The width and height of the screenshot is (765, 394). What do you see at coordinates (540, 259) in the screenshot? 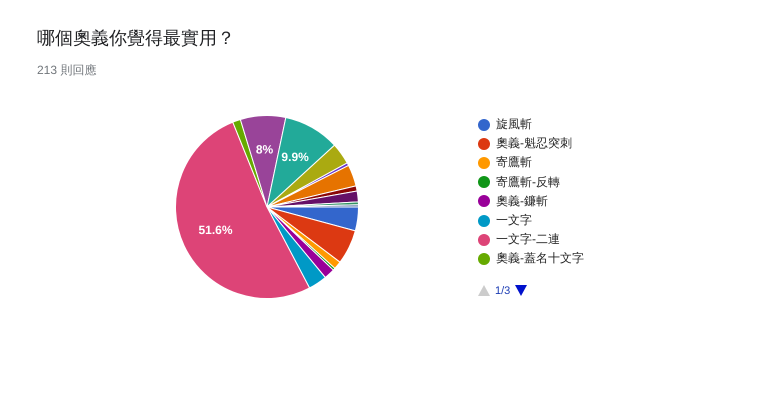
I see `legend-label: 奧義-蓋名十文字` at bounding box center [540, 259].